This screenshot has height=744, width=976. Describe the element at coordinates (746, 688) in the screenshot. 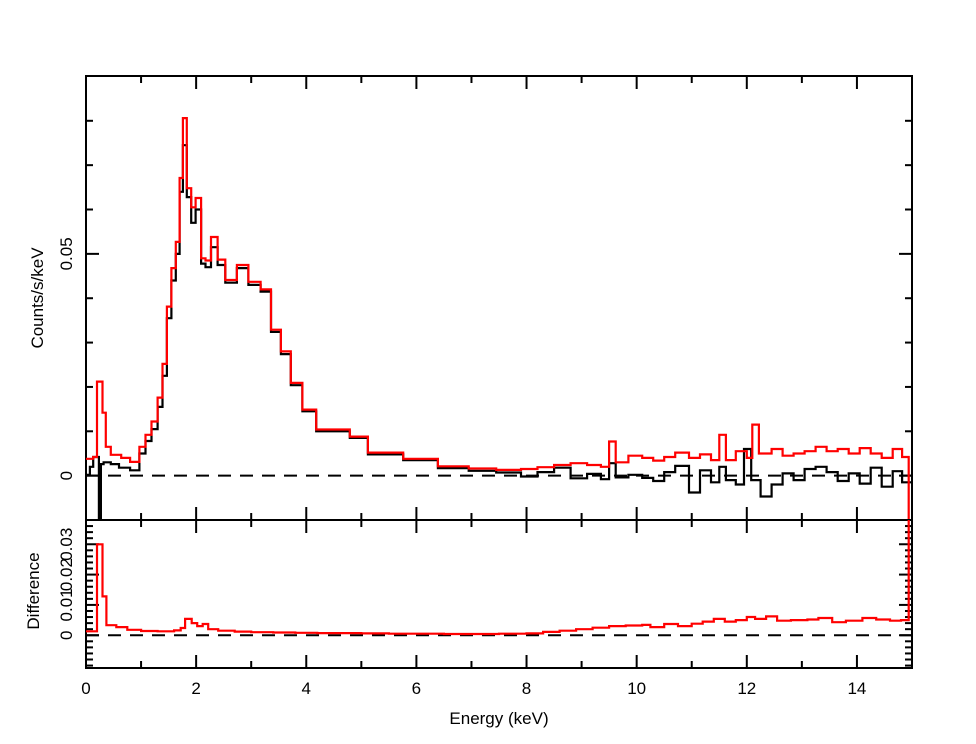

I see `x-tick-label: 12` at that location.